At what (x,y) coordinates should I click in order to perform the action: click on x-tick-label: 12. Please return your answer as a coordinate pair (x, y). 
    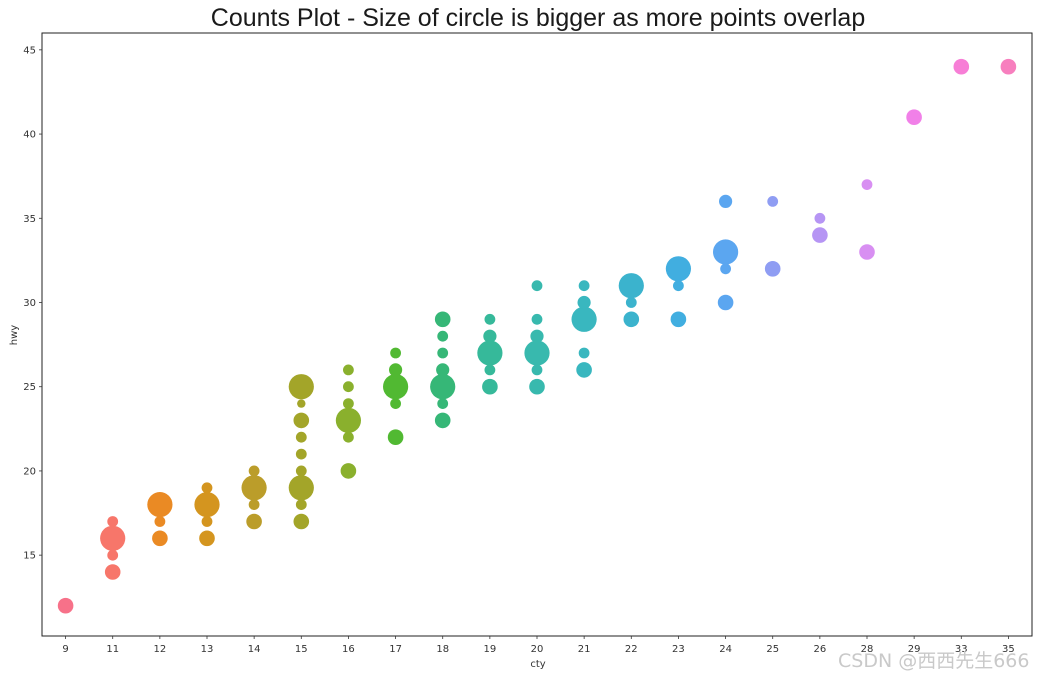
    Looking at the image, I should click on (159, 649).